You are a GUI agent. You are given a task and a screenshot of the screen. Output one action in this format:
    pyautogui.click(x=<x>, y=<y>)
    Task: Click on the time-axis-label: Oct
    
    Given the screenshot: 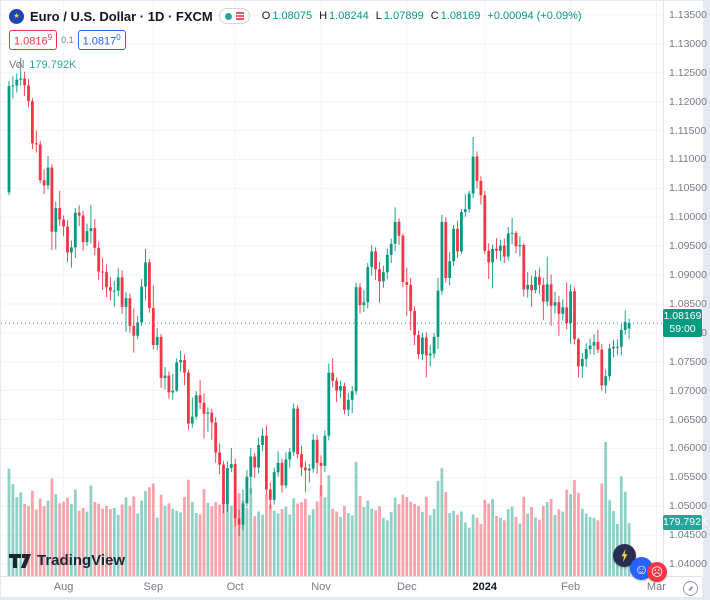 What is the action you would take?
    pyautogui.click(x=235, y=587)
    